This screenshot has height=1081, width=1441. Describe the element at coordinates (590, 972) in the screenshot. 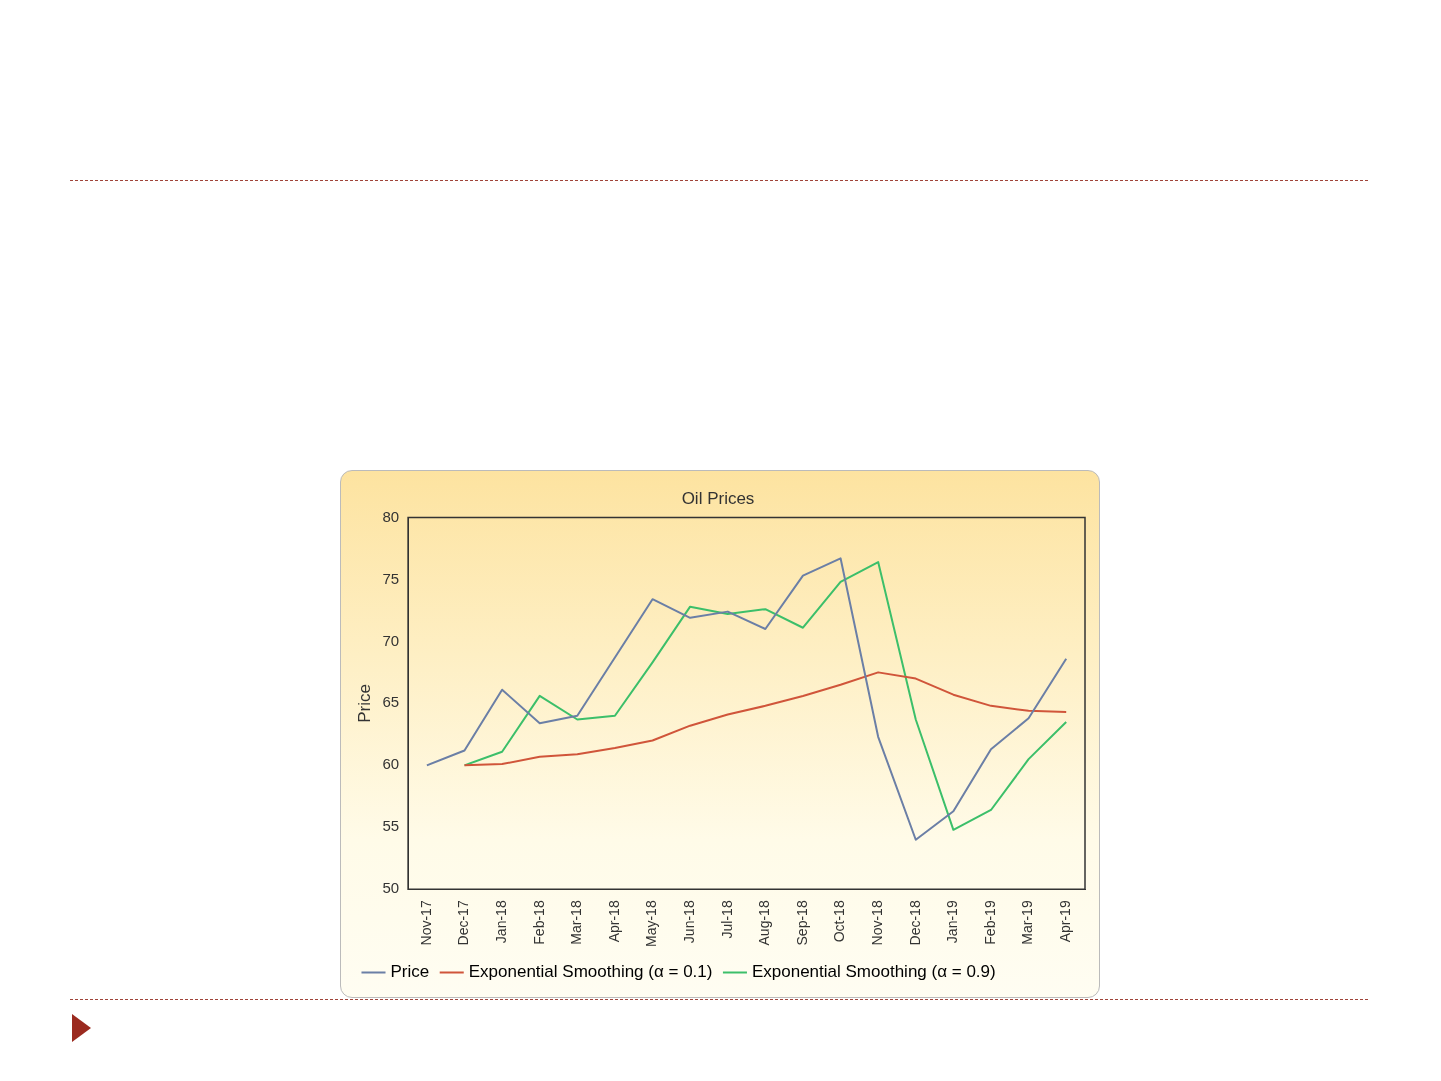

I see `legend-label: Exponential Smoothing (α = 0.1)` at that location.